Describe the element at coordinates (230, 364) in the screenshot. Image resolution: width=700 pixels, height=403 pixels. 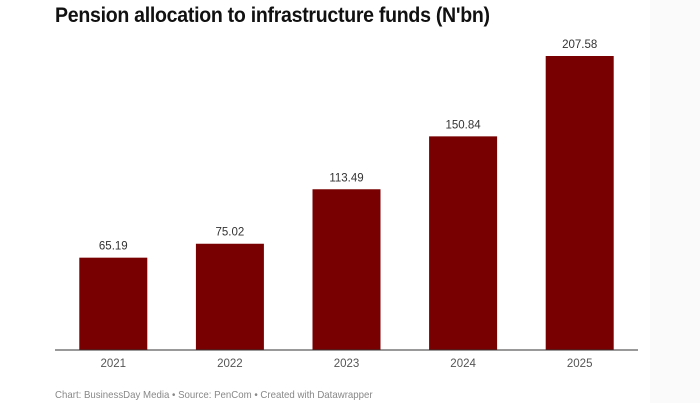
I see `x-tick-label: 2022` at that location.